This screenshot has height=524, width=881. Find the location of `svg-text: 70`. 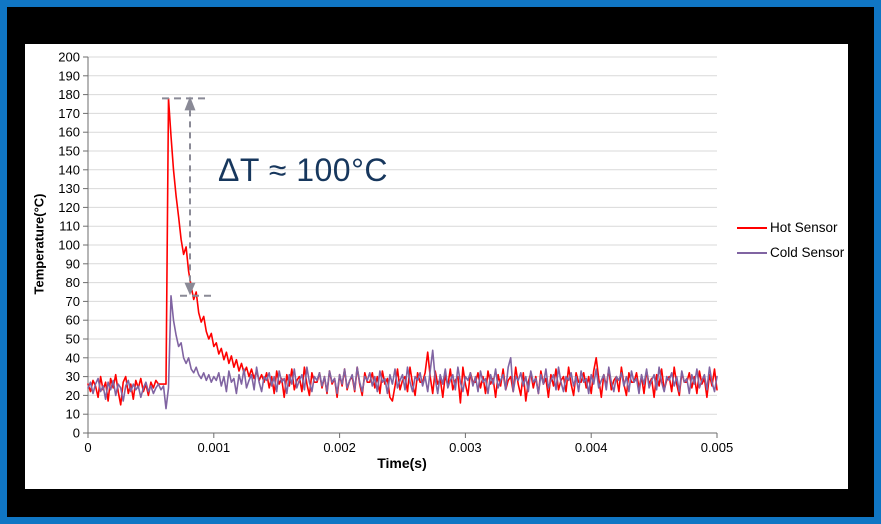

svg-text: 70 is located at coordinates (73, 301).